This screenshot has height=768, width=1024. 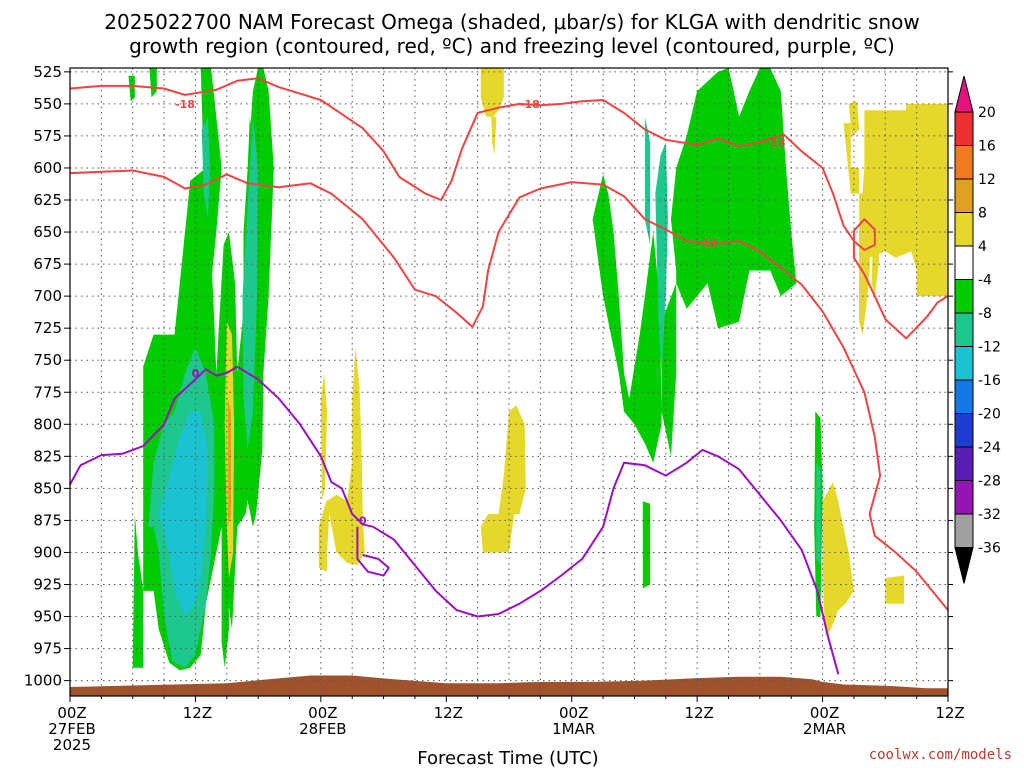 What do you see at coordinates (47, 200) in the screenshot?
I see `y-tick-label-625: 625` at bounding box center [47, 200].